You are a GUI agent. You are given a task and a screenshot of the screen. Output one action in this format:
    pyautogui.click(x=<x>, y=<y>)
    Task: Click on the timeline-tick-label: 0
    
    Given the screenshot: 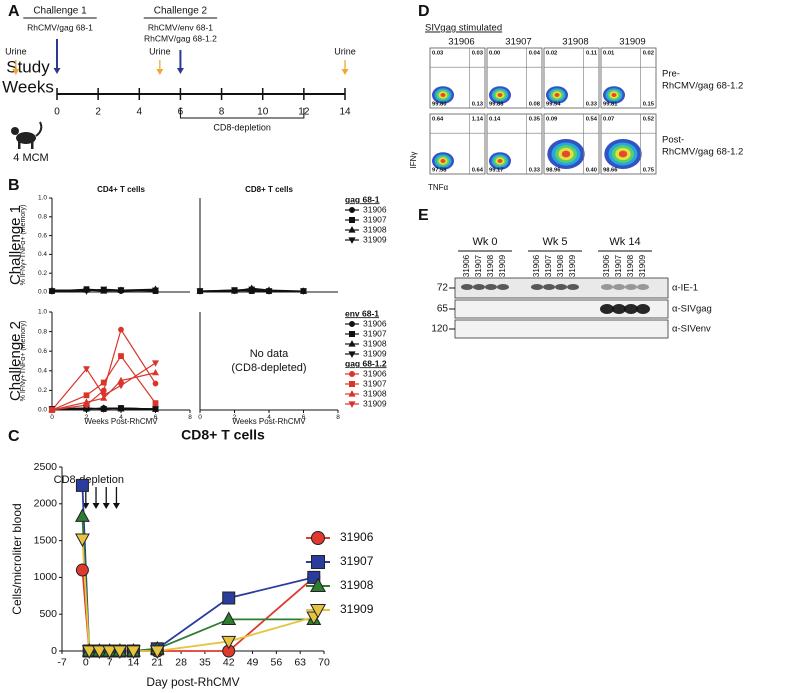 What is the action you would take?
    pyautogui.click(x=57, y=112)
    